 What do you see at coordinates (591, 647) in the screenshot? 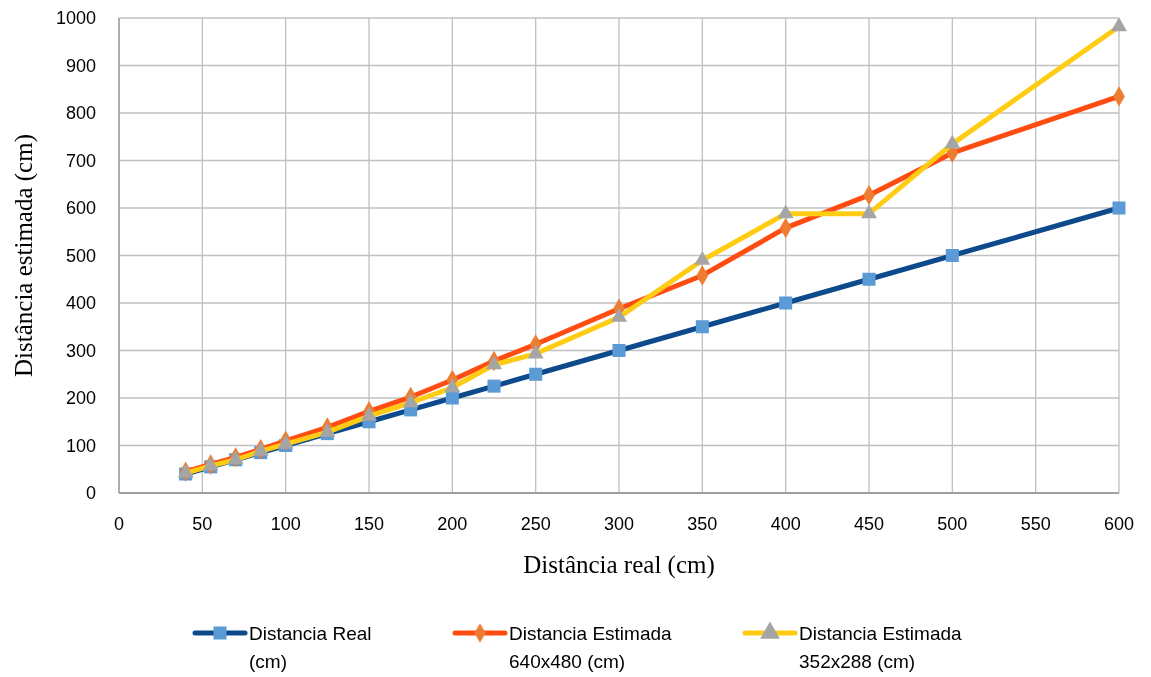
I see `legend-label: Distancia Estimada 640x480 (cm)` at bounding box center [591, 647].